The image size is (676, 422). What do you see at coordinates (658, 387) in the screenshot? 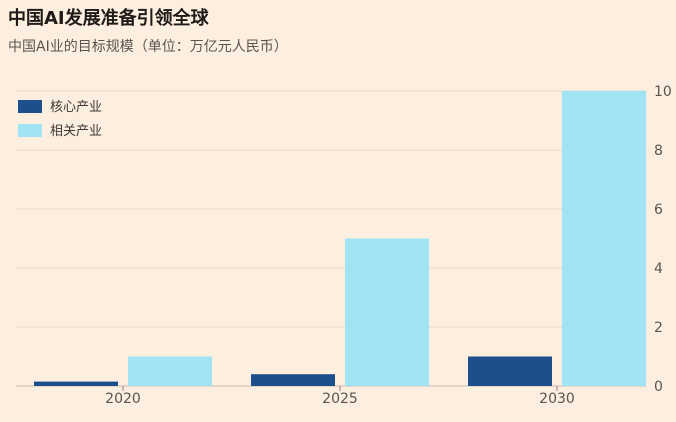
I see `y-tick-label: 0` at bounding box center [658, 387].